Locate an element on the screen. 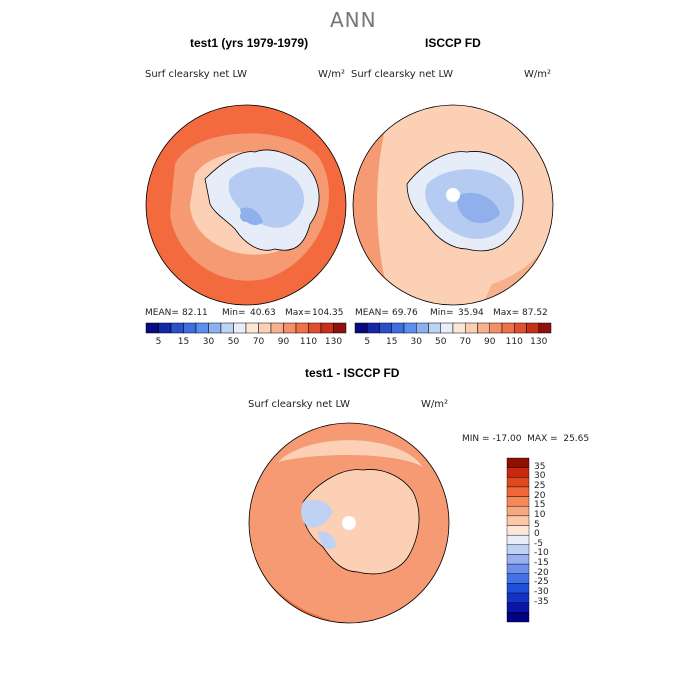  panel1-colorbar-tick-label: 110 is located at coordinates (308, 342).